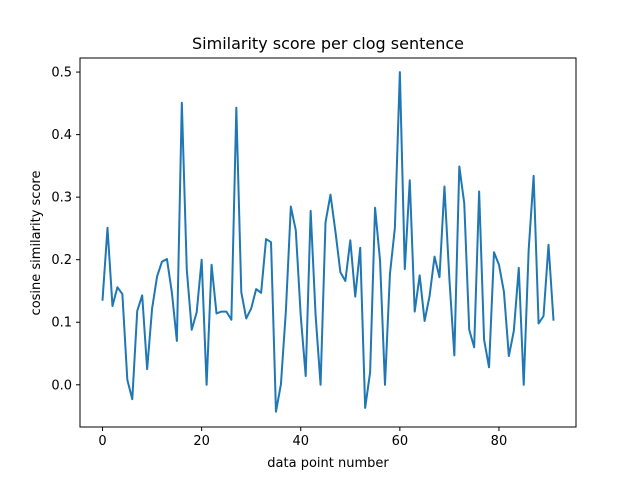  What do you see at coordinates (61, 385) in the screenshot?
I see `y-tick-label: 0.0` at bounding box center [61, 385].